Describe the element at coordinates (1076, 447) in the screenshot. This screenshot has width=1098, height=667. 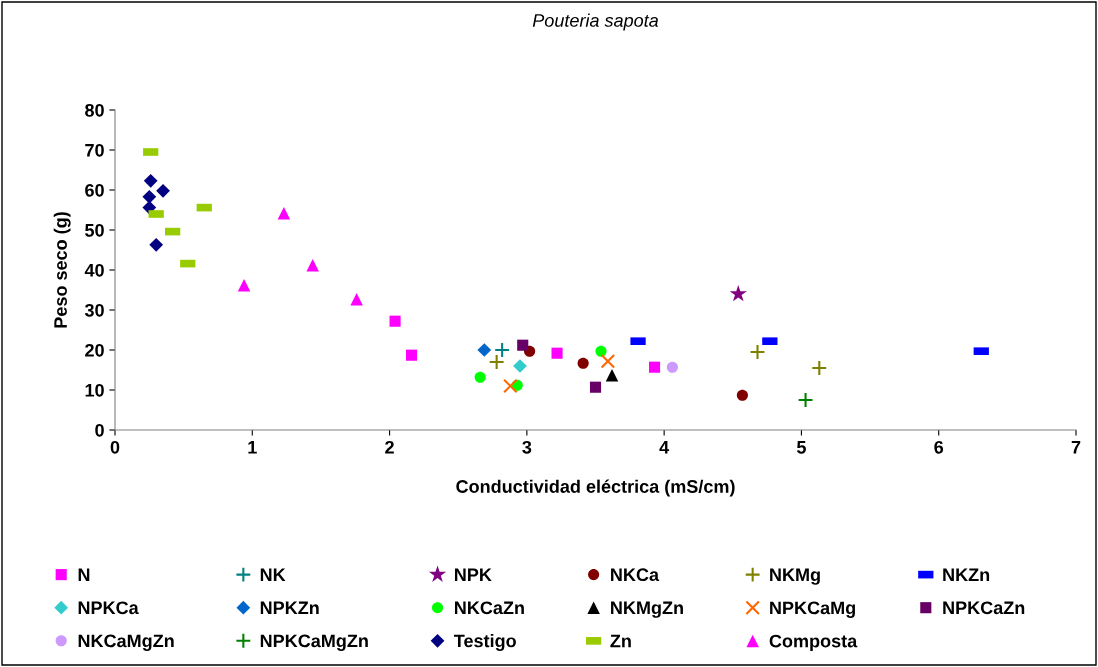
I see `x-tick-label: 7` at that location.